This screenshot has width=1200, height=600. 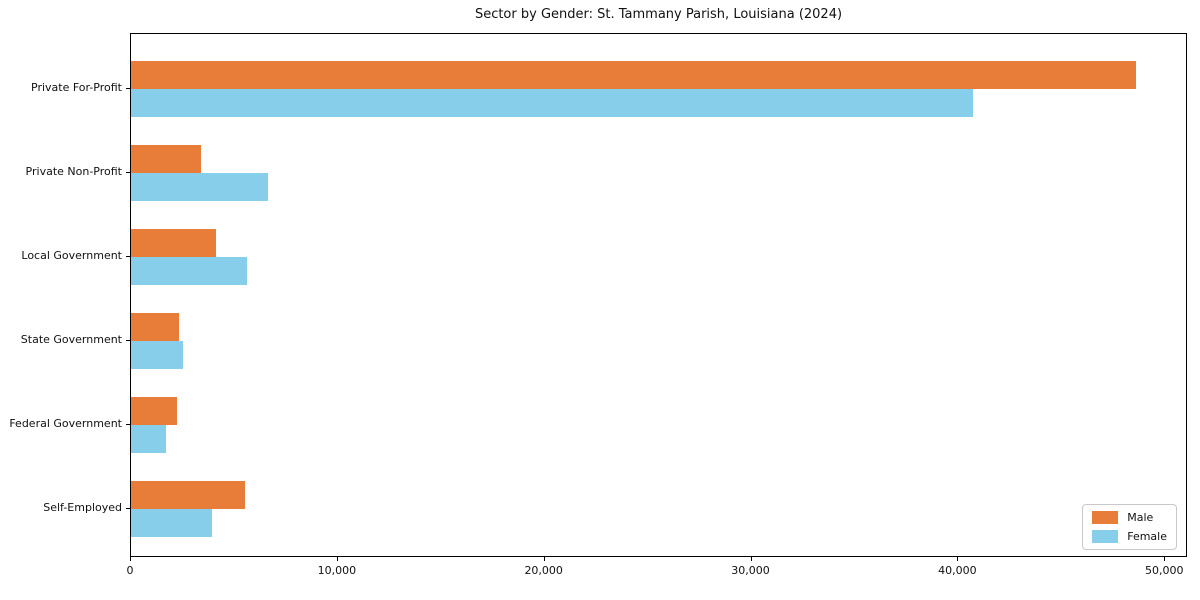 What do you see at coordinates (1129, 527) in the screenshot?
I see `legend: Male Female` at bounding box center [1129, 527].